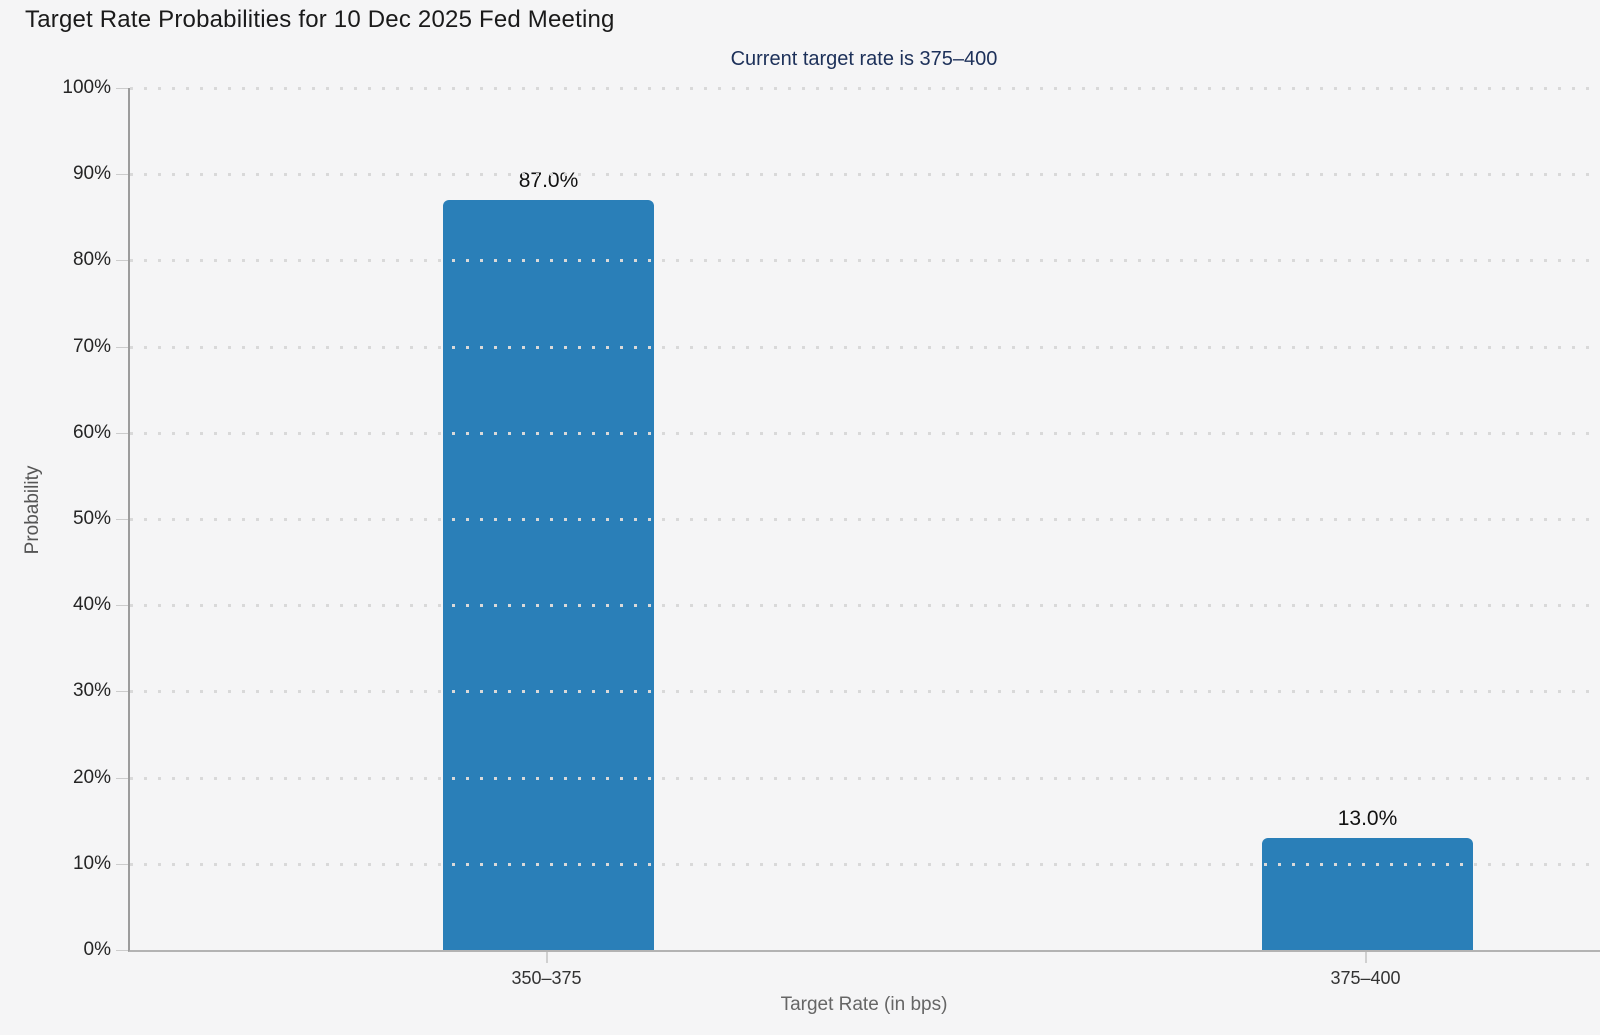  I want to click on y-tick-label: 20%, so click(91, 777).